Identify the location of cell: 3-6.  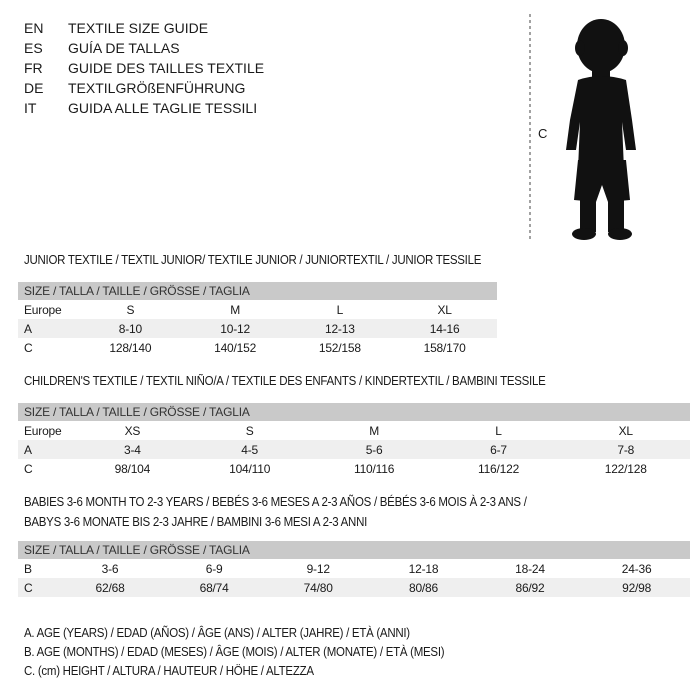
(110, 568).